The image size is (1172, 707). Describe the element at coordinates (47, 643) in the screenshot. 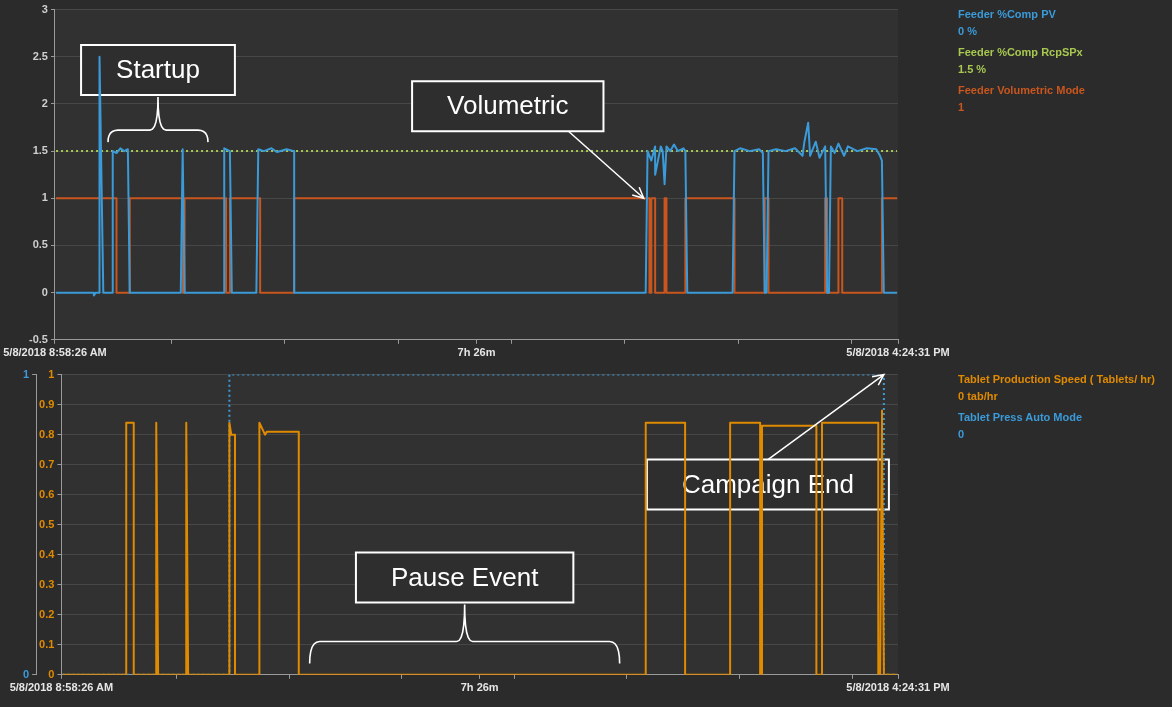

I see `y-tick-label: 0.1` at that location.